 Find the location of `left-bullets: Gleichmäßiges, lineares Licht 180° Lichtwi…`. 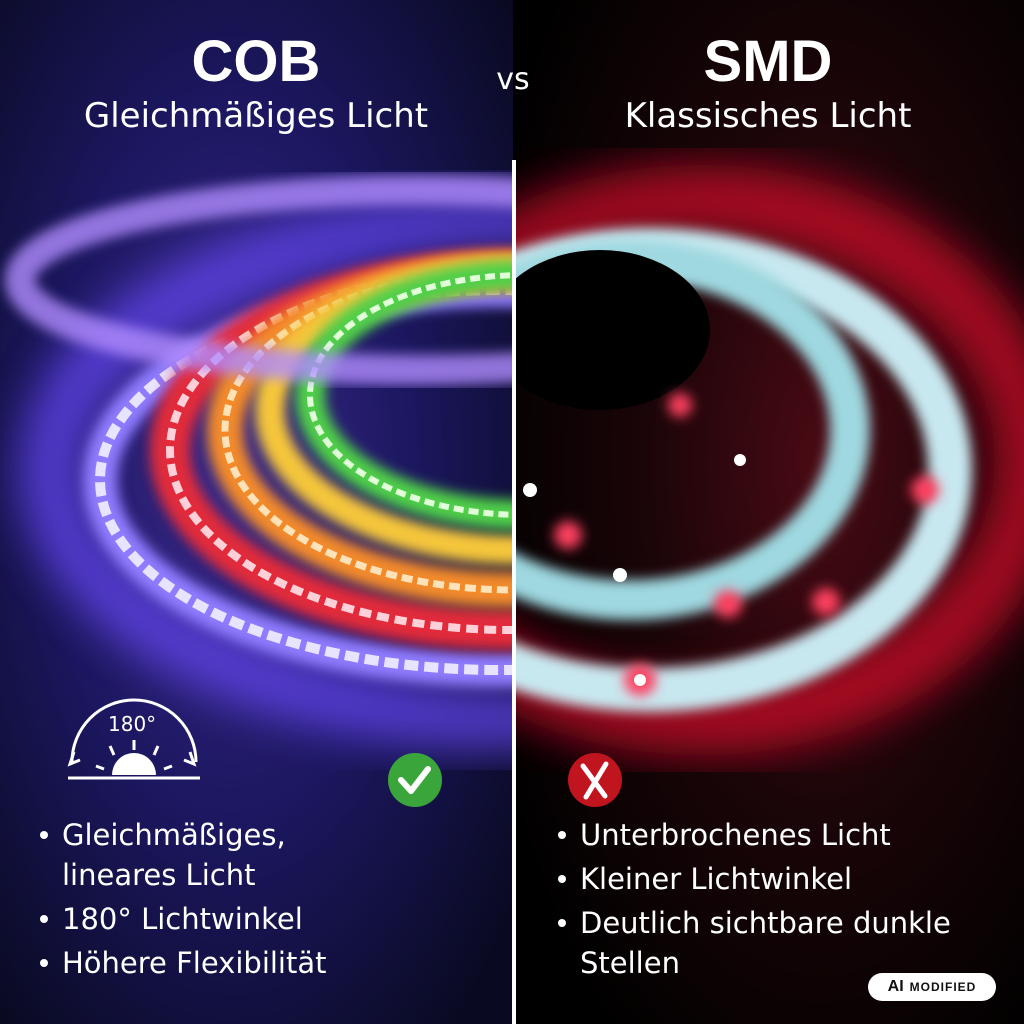

left-bullets: Gleichmäßiges, lineares Licht 180° Lichtwi… is located at coordinates (182, 901).